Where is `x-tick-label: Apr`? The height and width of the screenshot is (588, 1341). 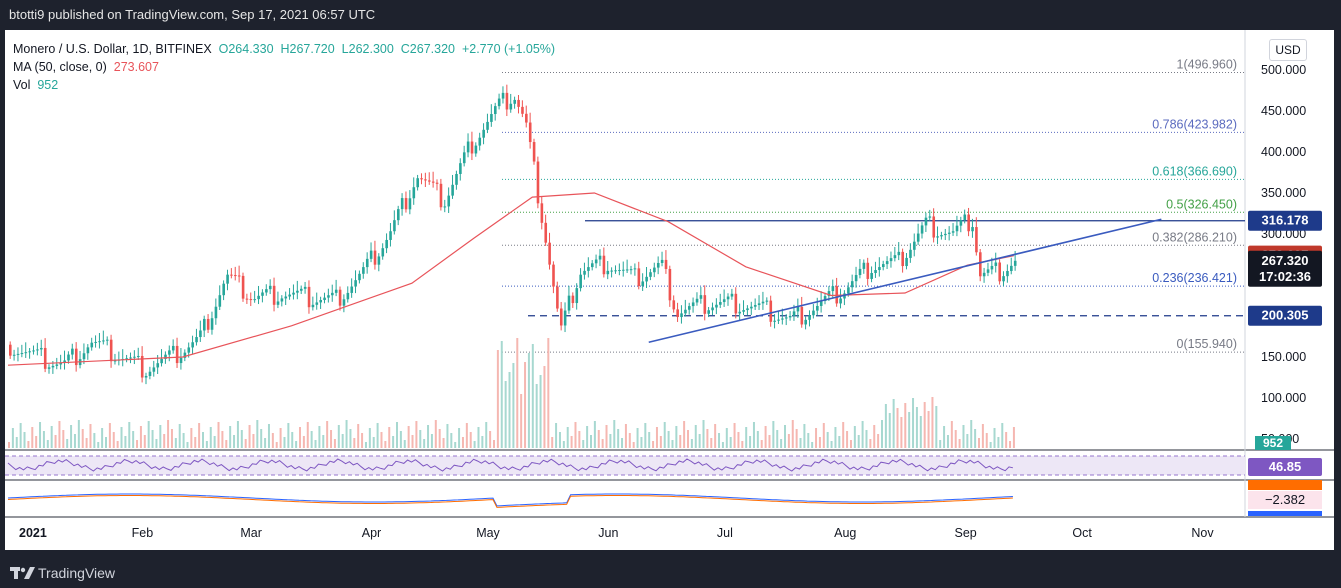
x-tick-label: Apr is located at coordinates (371, 533).